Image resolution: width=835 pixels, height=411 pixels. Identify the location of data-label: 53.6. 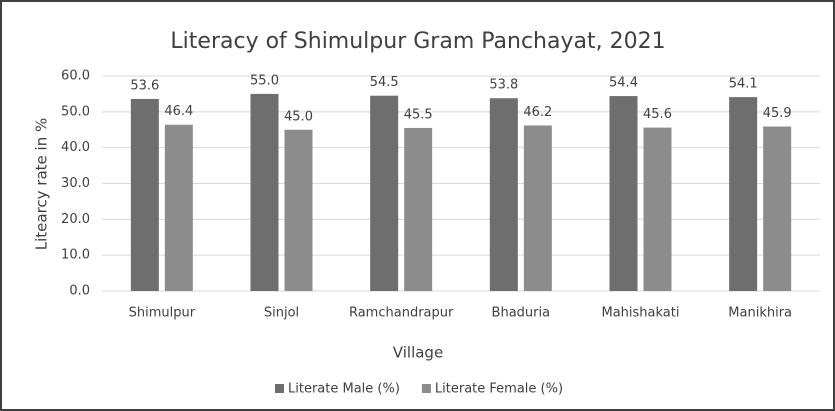
(144, 85).